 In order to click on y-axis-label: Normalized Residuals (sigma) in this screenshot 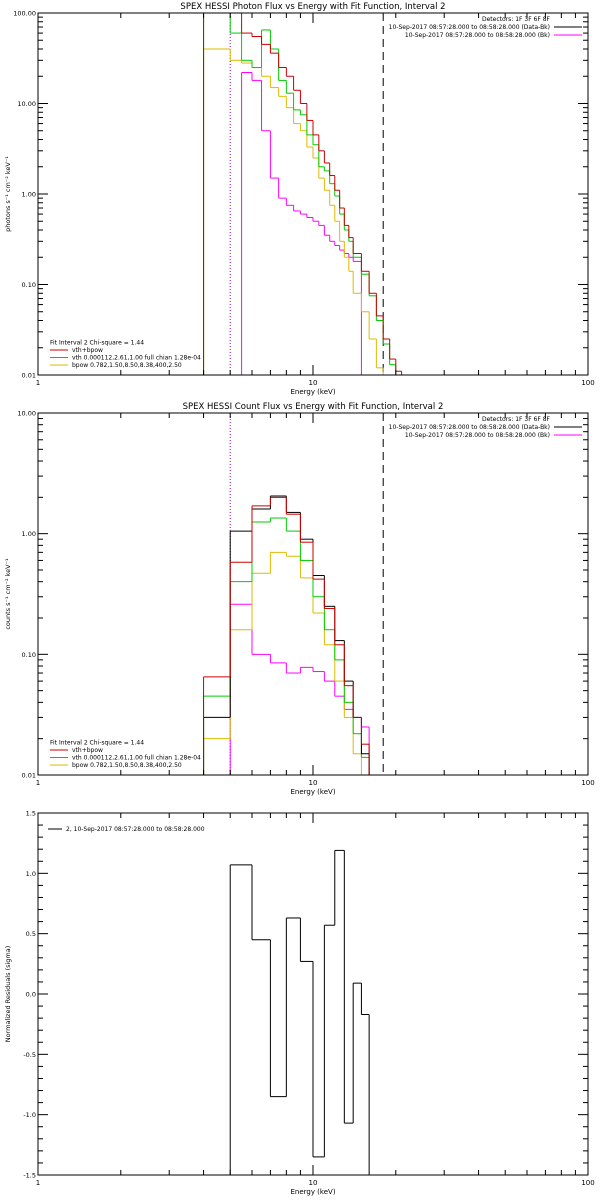, I will do `click(8, 994)`.